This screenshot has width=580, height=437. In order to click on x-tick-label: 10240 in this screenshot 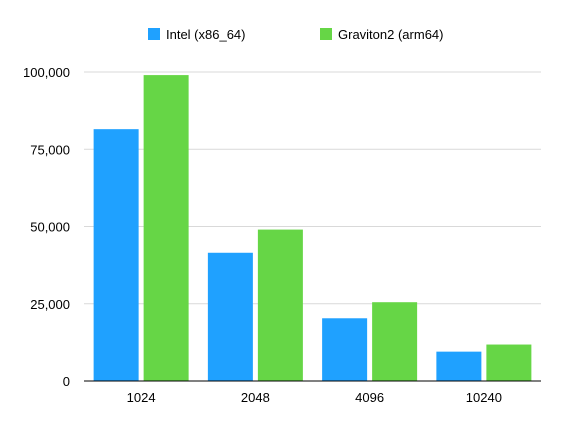, I will do `click(484, 397)`.